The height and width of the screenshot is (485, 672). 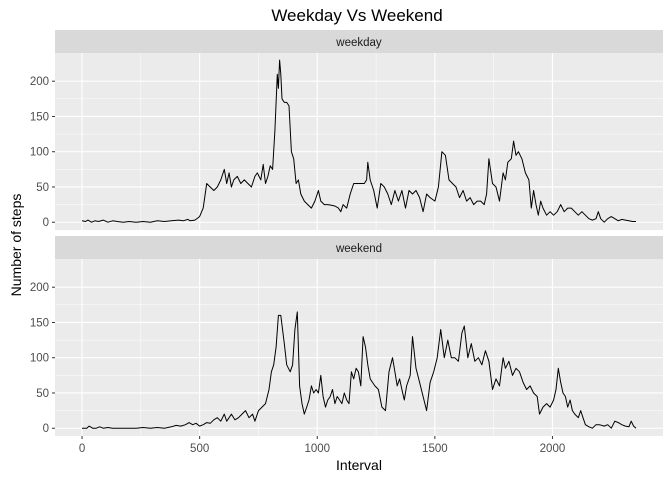 I want to click on x-tick-label: 1500, so click(x=435, y=449).